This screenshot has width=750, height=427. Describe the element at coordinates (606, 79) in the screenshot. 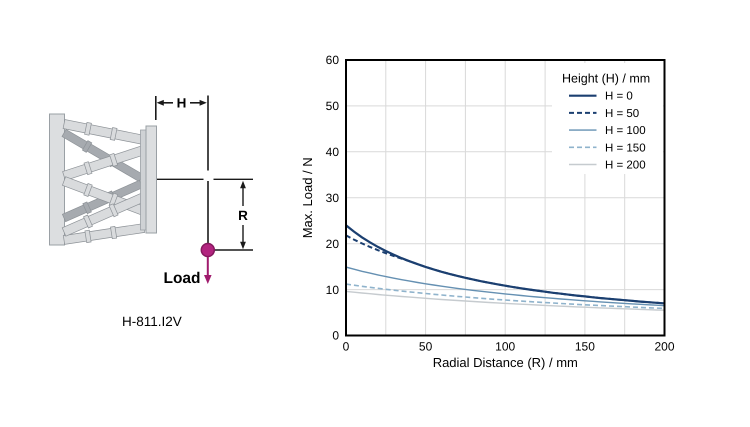

I see `svg-text: Height (H) / mm` at that location.